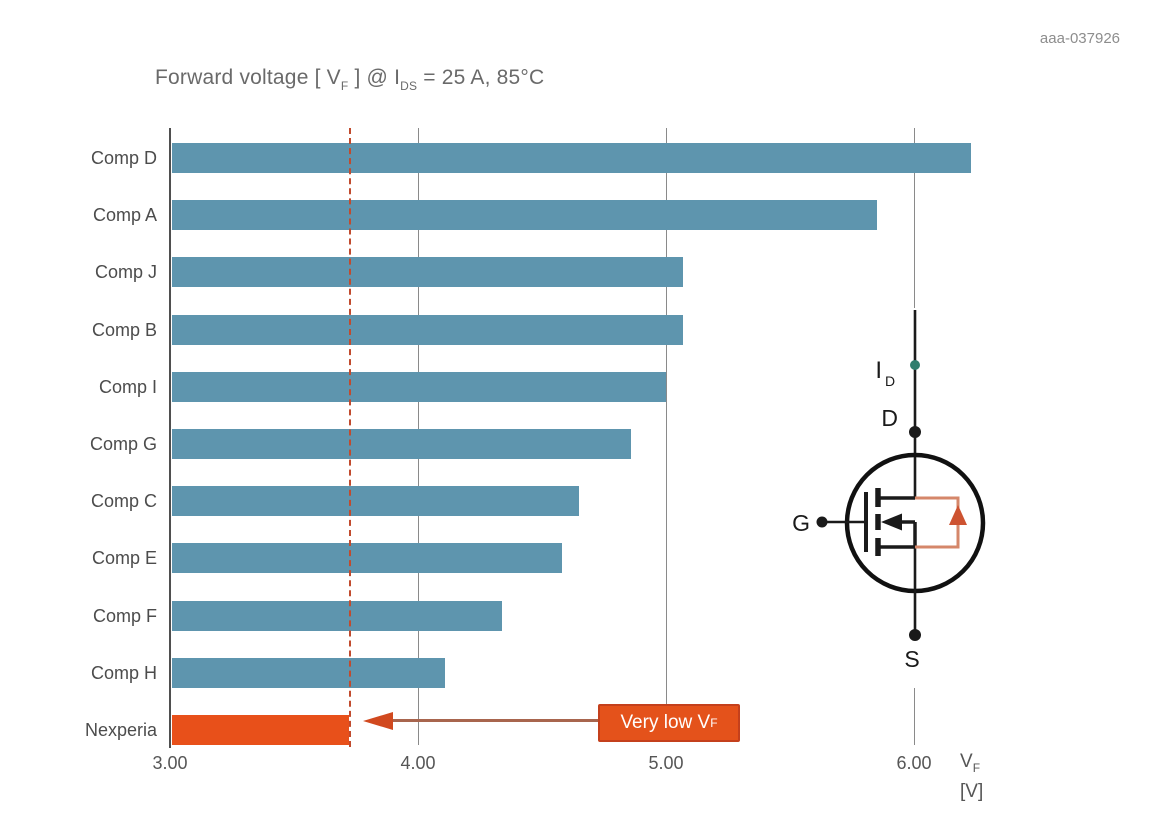  What do you see at coordinates (419, 387) in the screenshot?
I see `bar-comp-i` at bounding box center [419, 387].